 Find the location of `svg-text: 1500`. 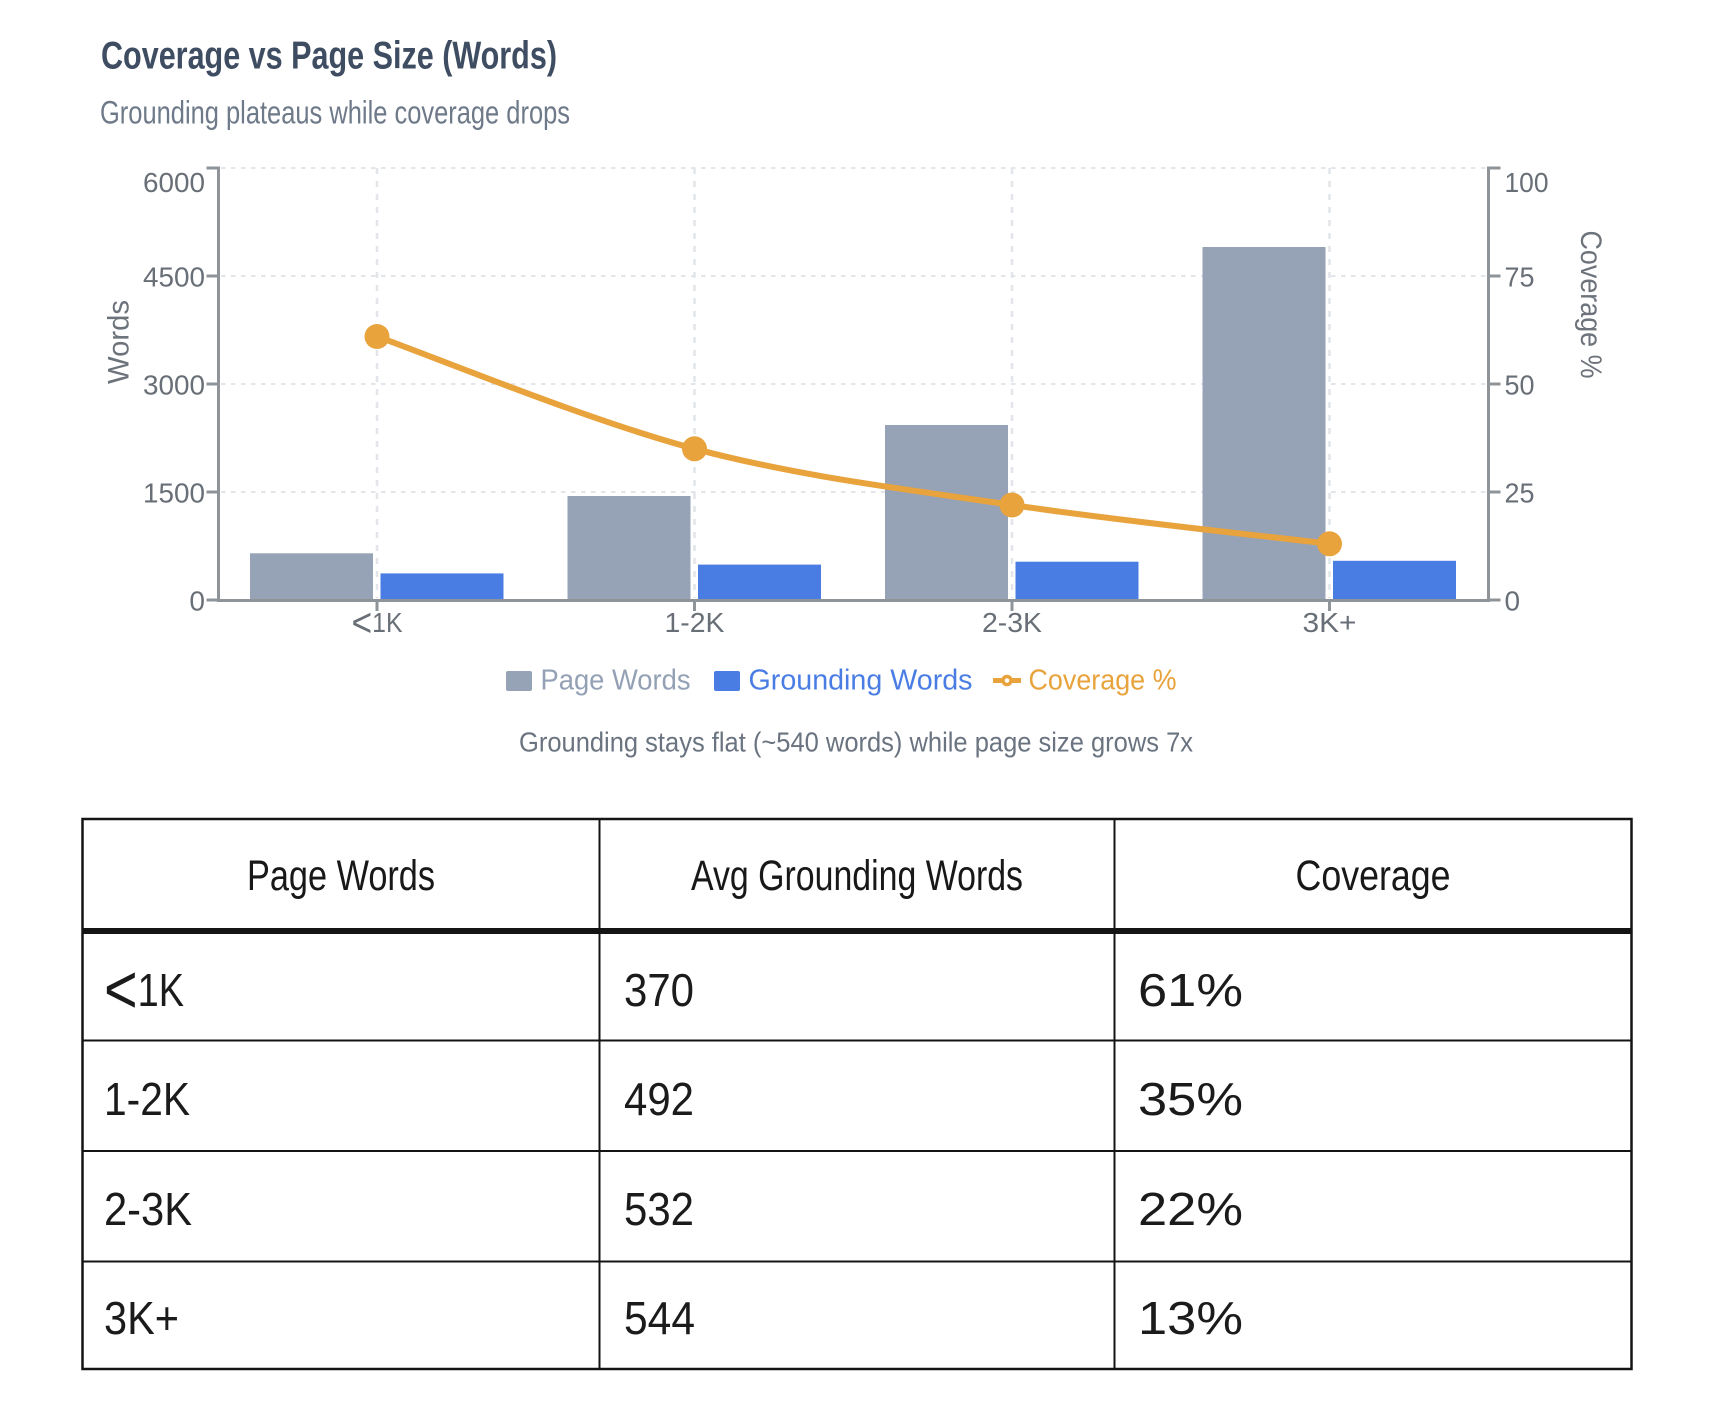

svg-text: 1500 is located at coordinates (174, 493).